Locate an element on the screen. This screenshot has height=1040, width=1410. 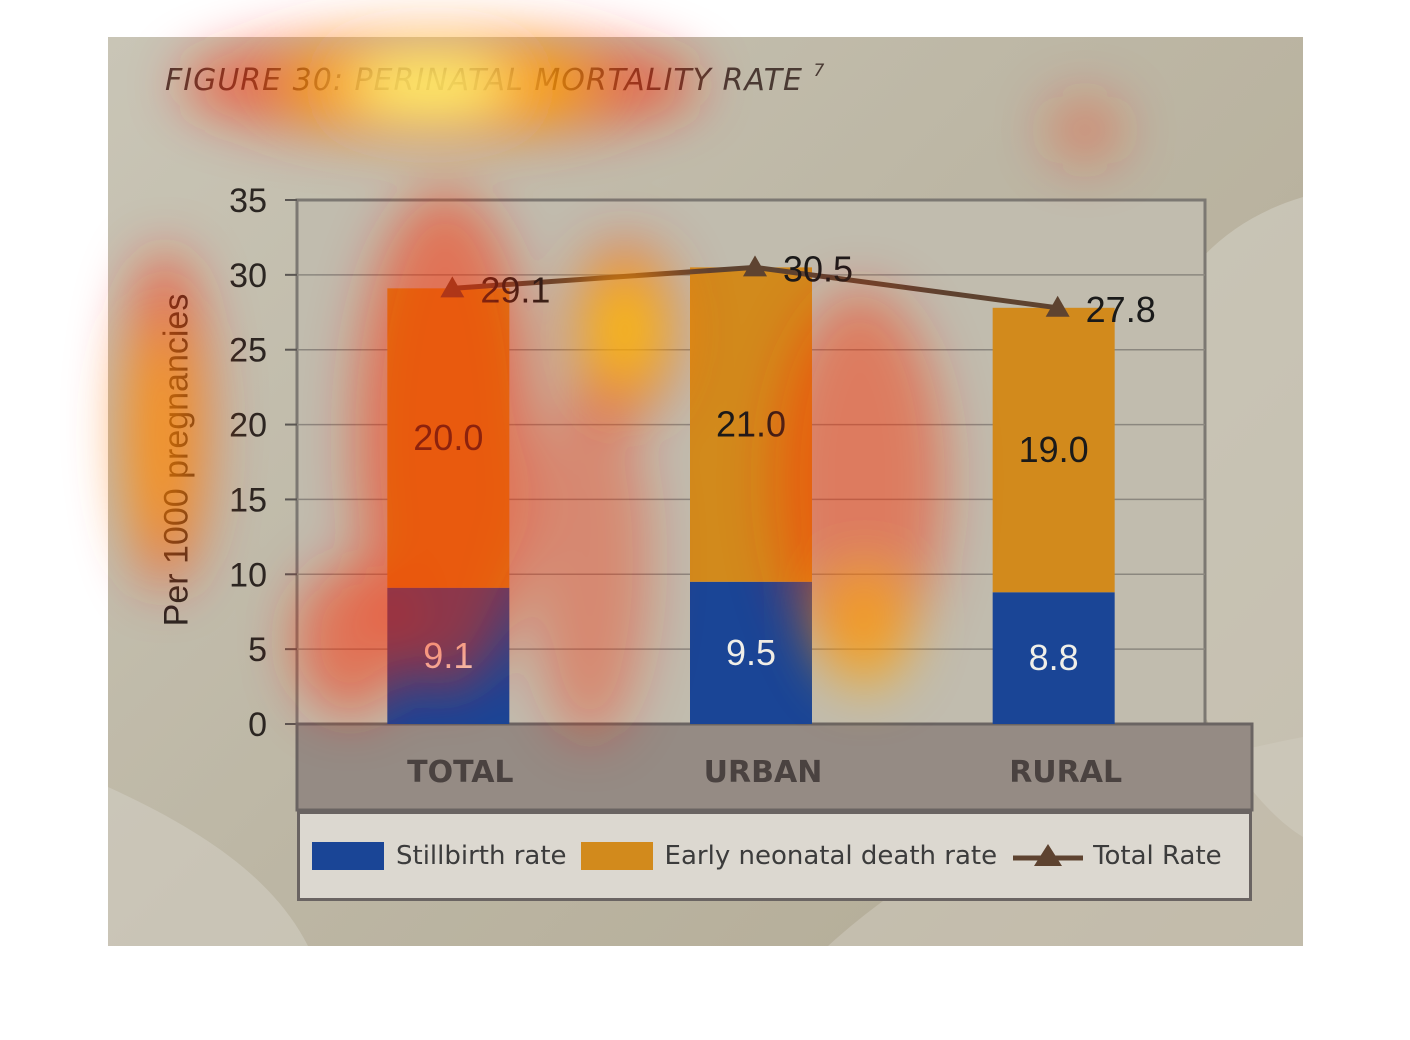
bar-early-neonatal is located at coordinates (1053, 450).